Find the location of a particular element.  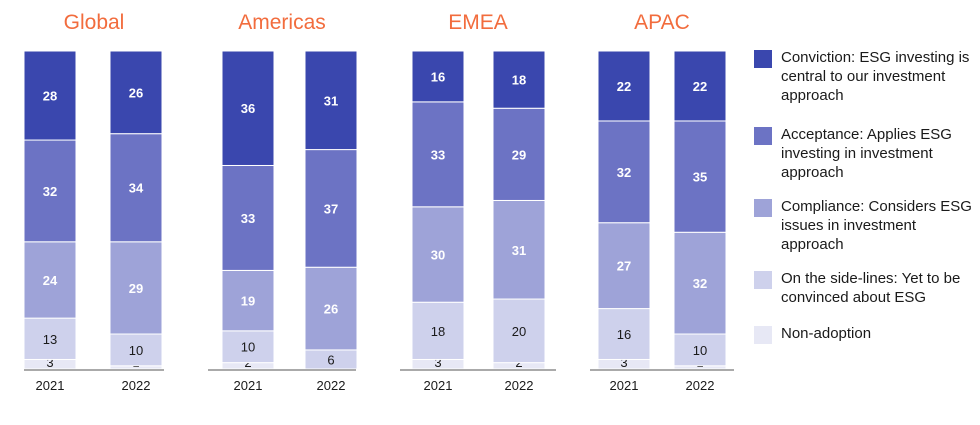

data-label-emea-2021-2: 30 is located at coordinates (438, 255).